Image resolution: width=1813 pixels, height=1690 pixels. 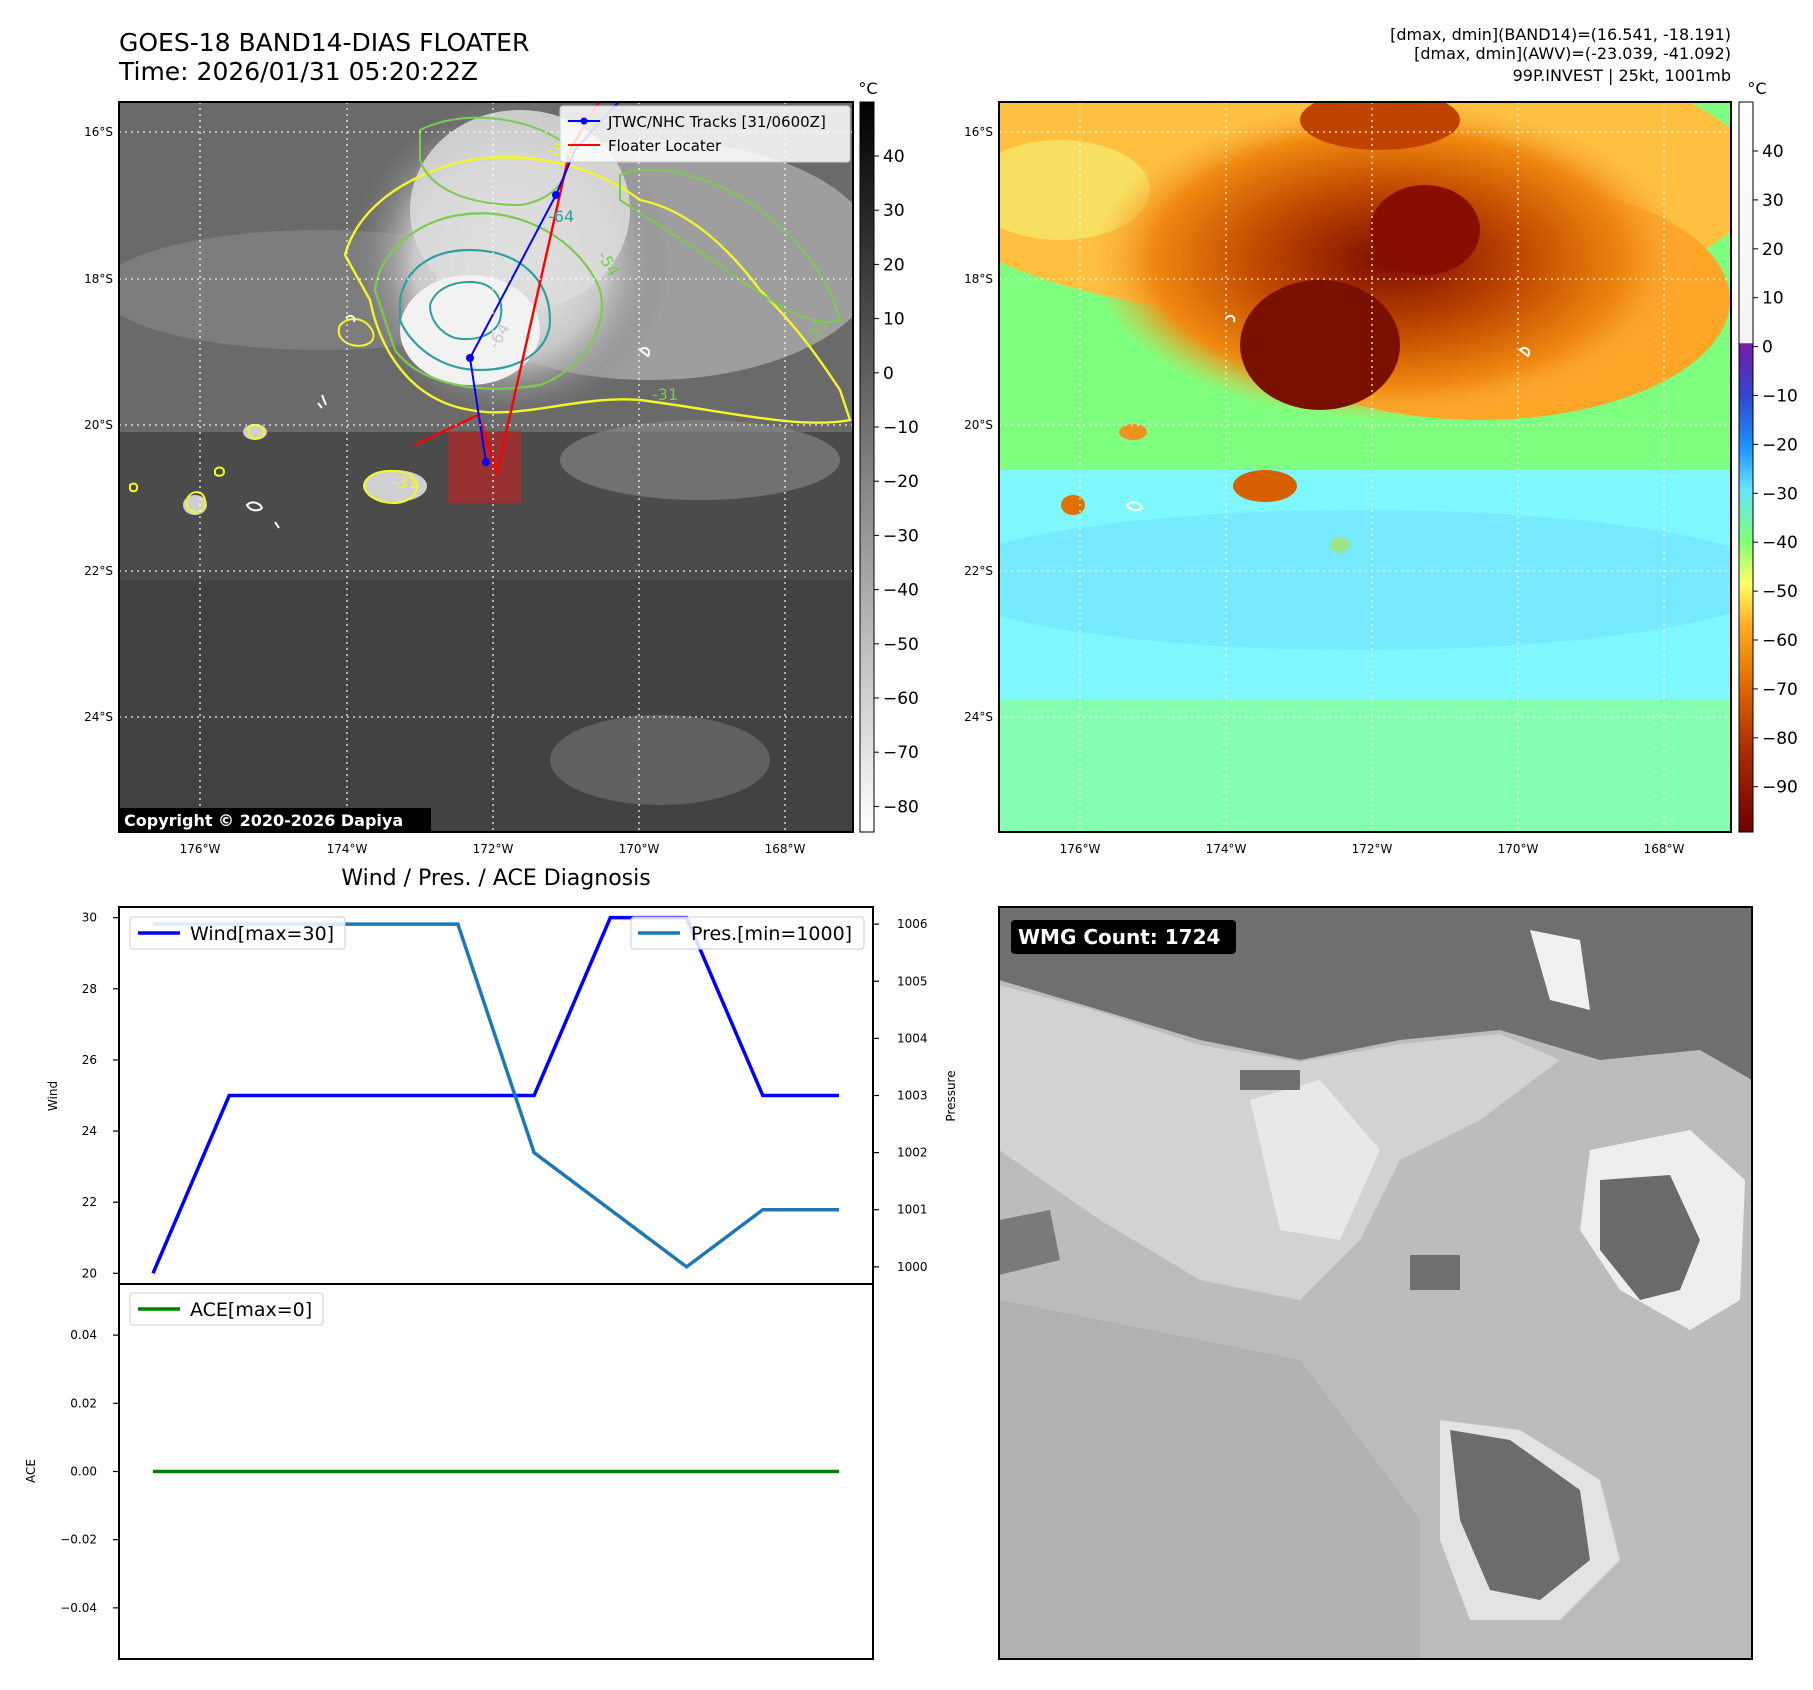 What do you see at coordinates (298, 71) in the screenshot?
I see `figure-time: Time: 2026/01/31 05:20:22Z` at bounding box center [298, 71].